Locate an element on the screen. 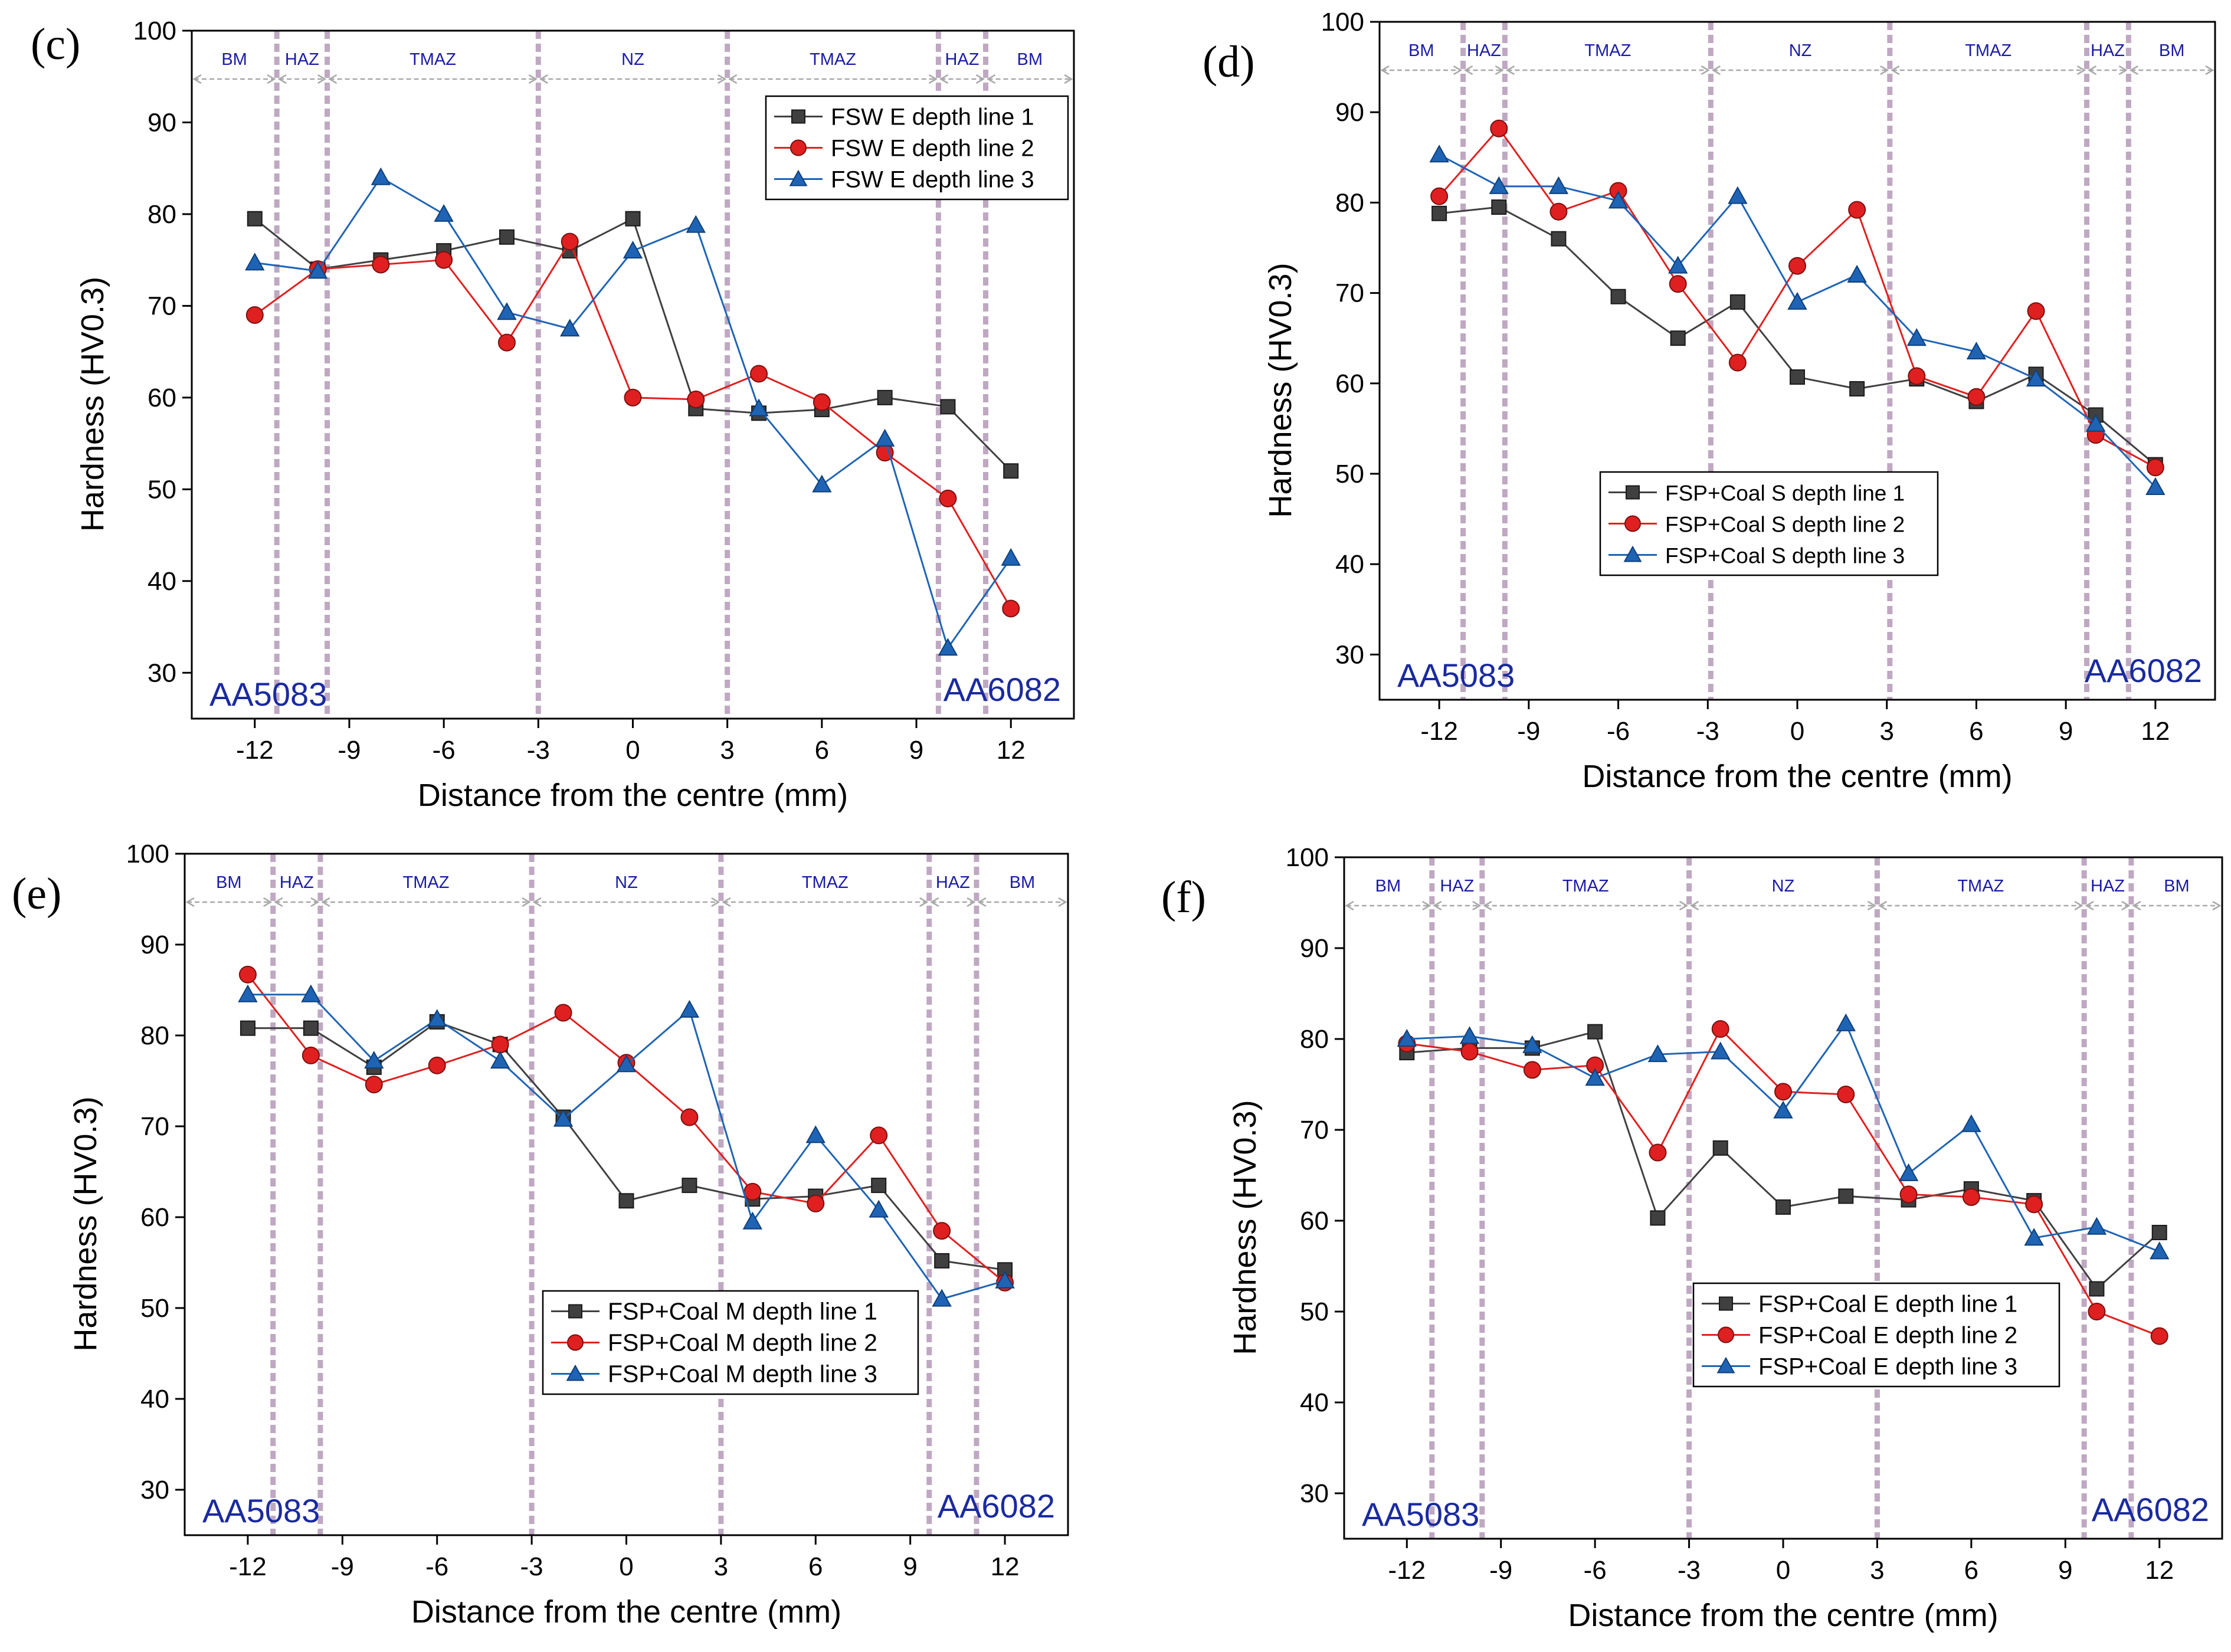  zone-label: NZ is located at coordinates (626, 882).